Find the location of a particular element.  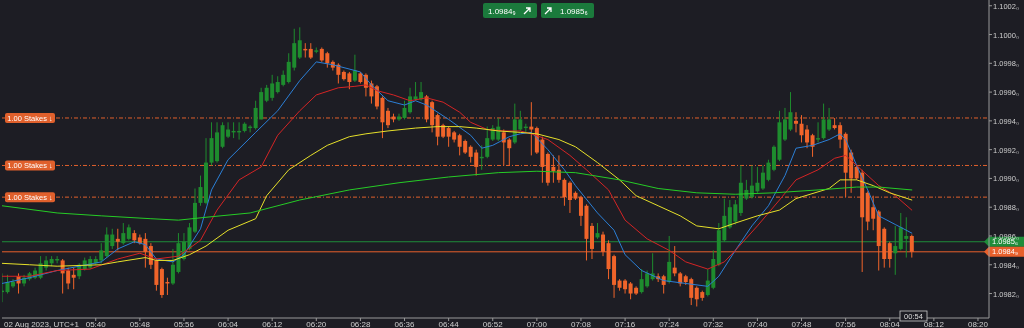

x-tick-label: 07:40 is located at coordinates (757, 324).